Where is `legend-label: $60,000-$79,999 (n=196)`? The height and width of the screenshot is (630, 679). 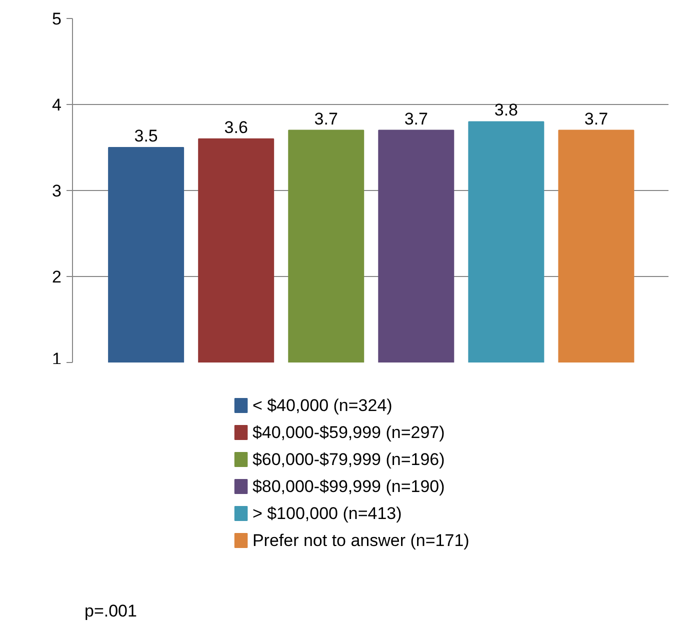
legend-label: $60,000-$79,999 (n=196) is located at coordinates (348, 459).